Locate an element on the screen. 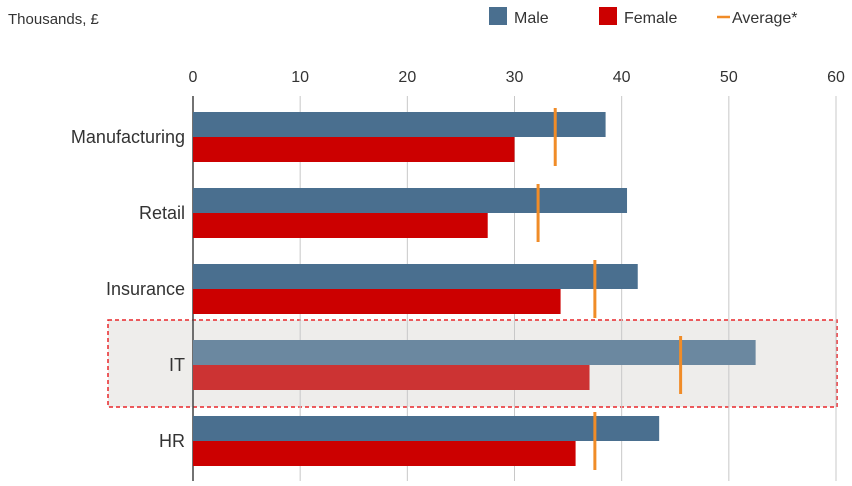 The height and width of the screenshot is (486, 852). bar-female-manufacturing is located at coordinates (354, 149).